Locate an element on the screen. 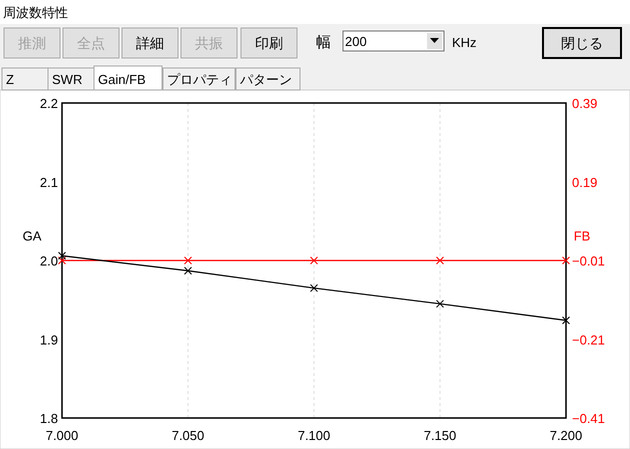 The height and width of the screenshot is (449, 630). x-tick-label: 7.100 is located at coordinates (314, 435).